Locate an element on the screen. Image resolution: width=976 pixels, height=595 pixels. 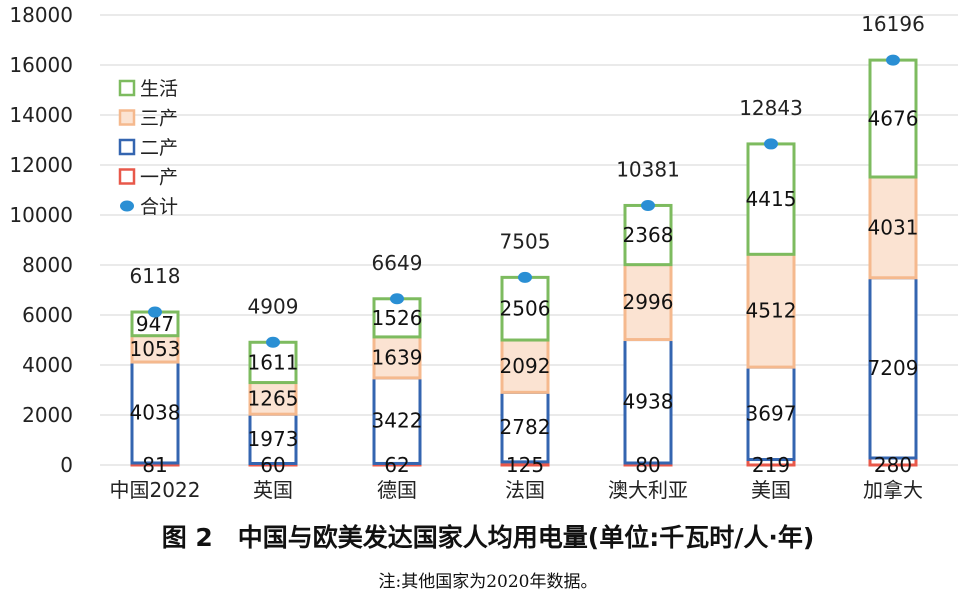
segment-label: 1611 is located at coordinates (273, 362).